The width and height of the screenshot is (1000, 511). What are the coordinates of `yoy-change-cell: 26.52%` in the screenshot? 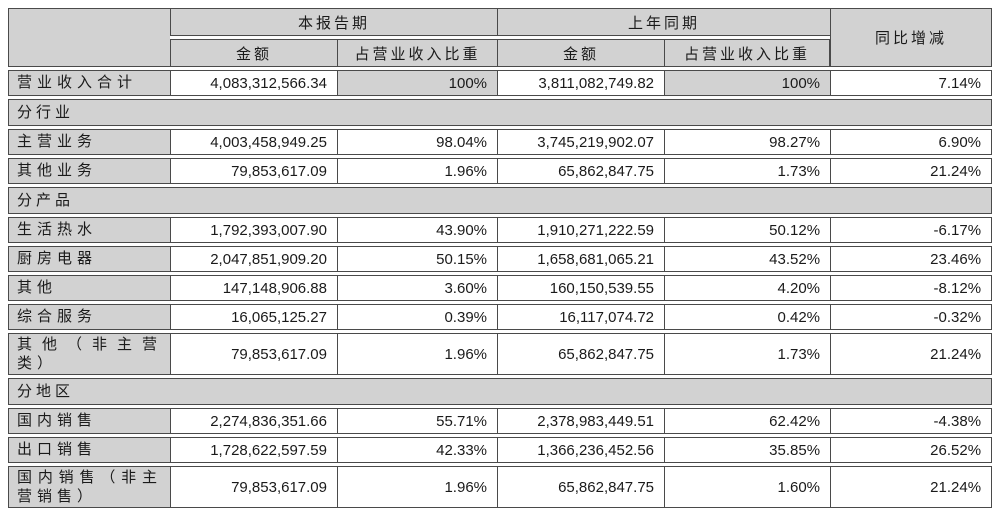 It's located at (911, 450).